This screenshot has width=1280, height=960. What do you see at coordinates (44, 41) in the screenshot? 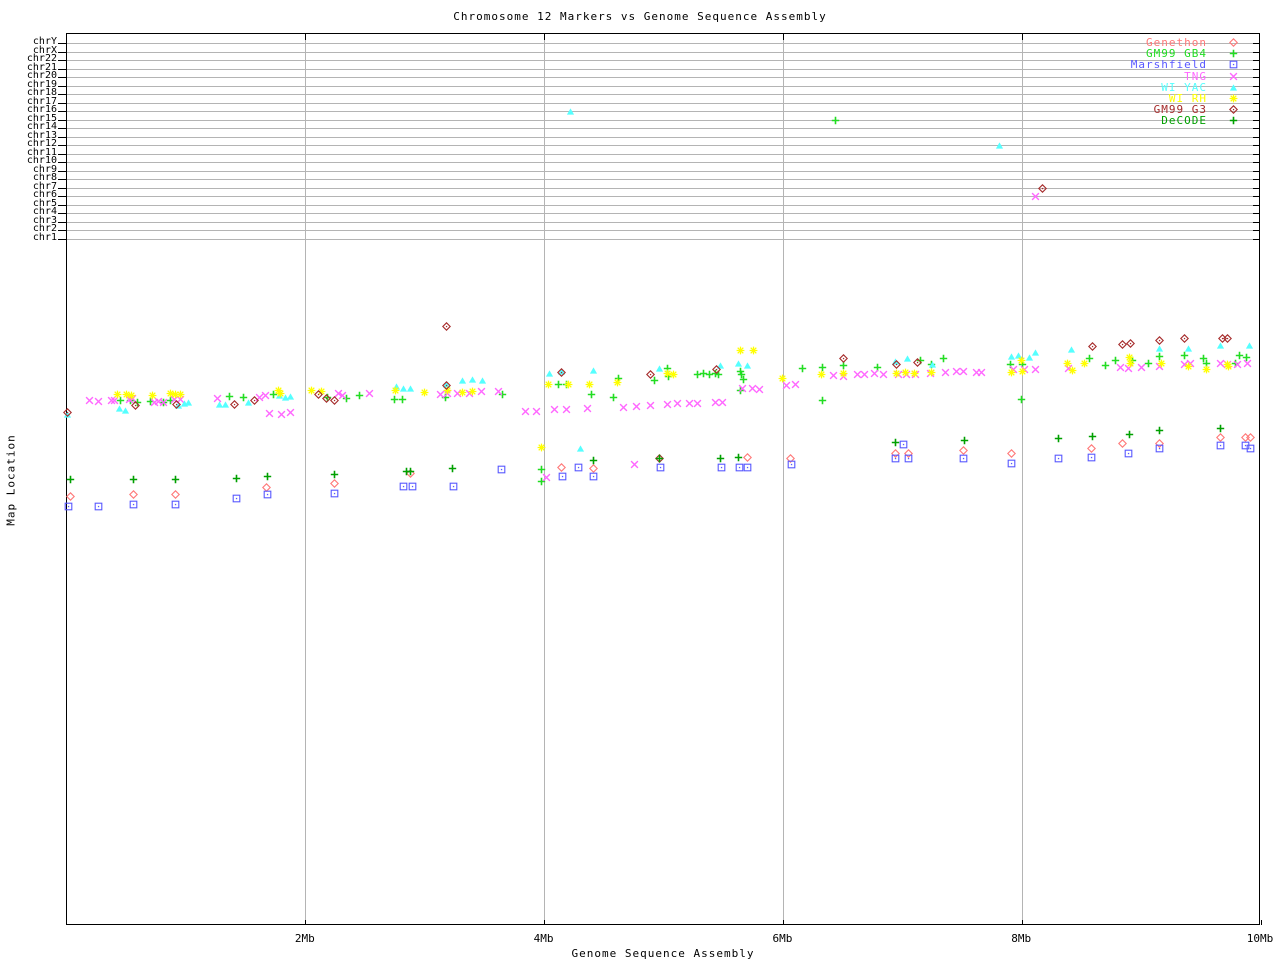
I see `chromosome-label: chrY` at bounding box center [44, 41].